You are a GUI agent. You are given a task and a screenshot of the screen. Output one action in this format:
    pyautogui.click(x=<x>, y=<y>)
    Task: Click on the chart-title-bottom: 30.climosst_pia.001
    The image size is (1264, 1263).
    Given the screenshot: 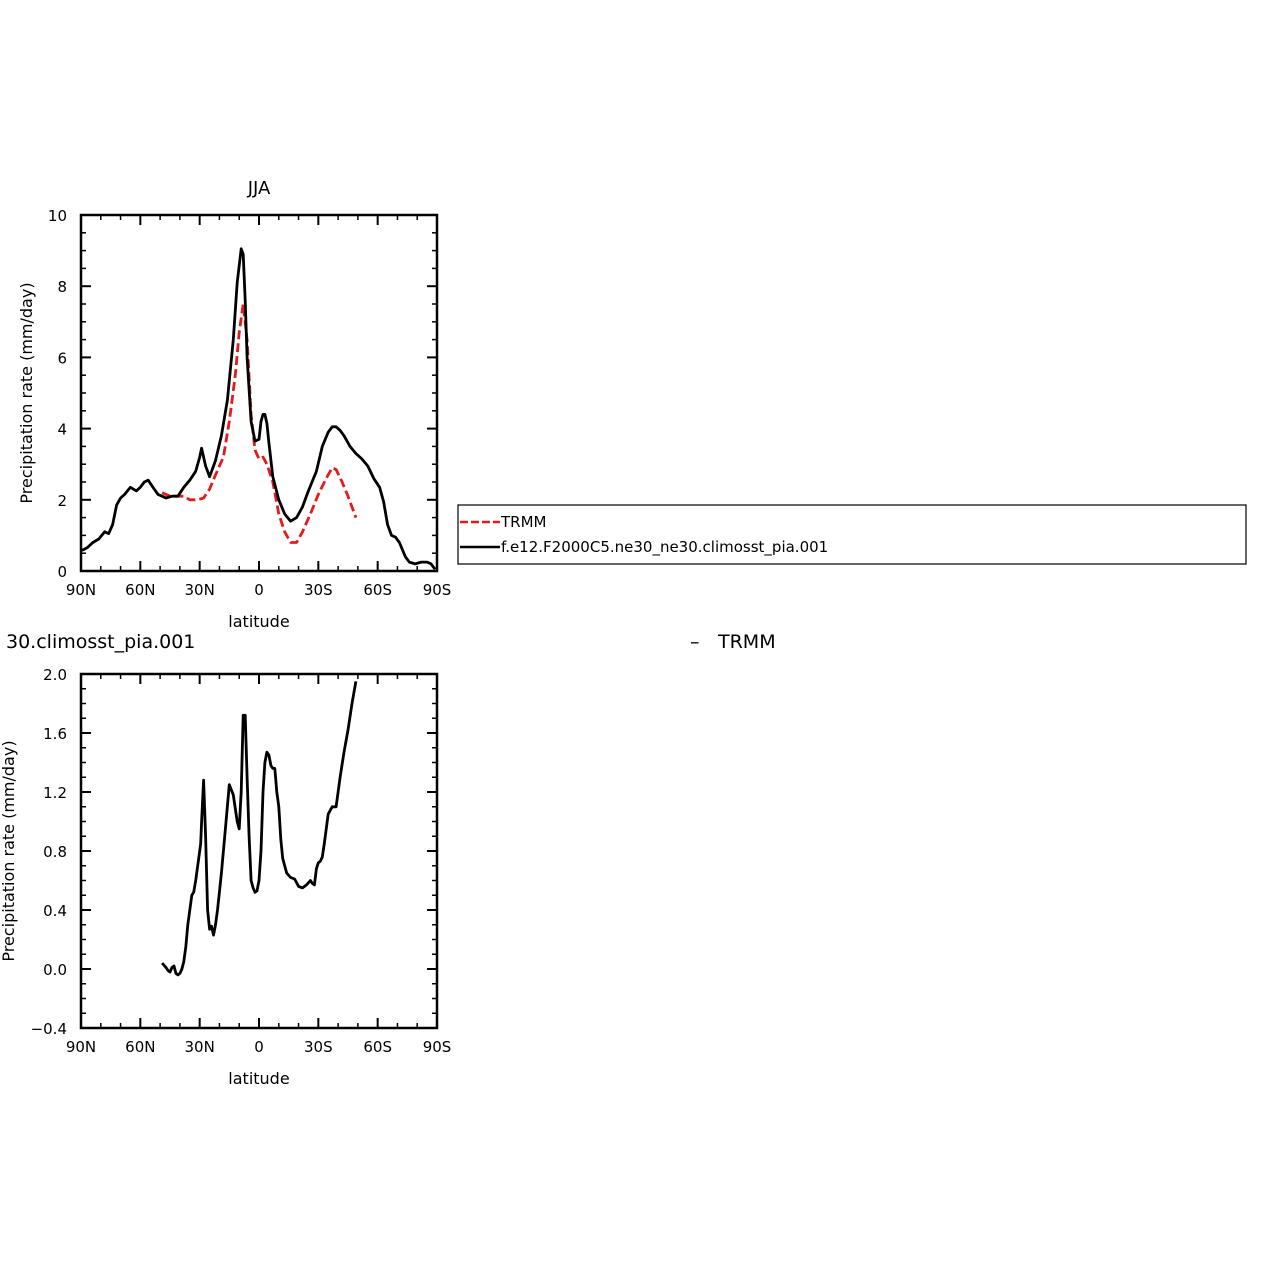 What is the action you would take?
    pyautogui.click(x=100, y=642)
    